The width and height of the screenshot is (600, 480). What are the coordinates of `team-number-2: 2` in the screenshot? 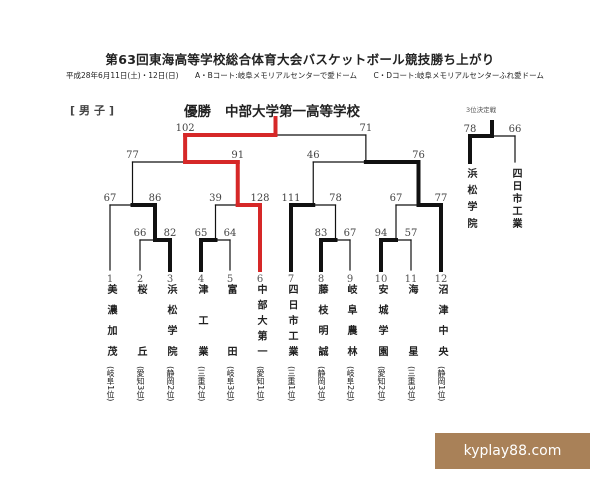 It's located at (140, 279).